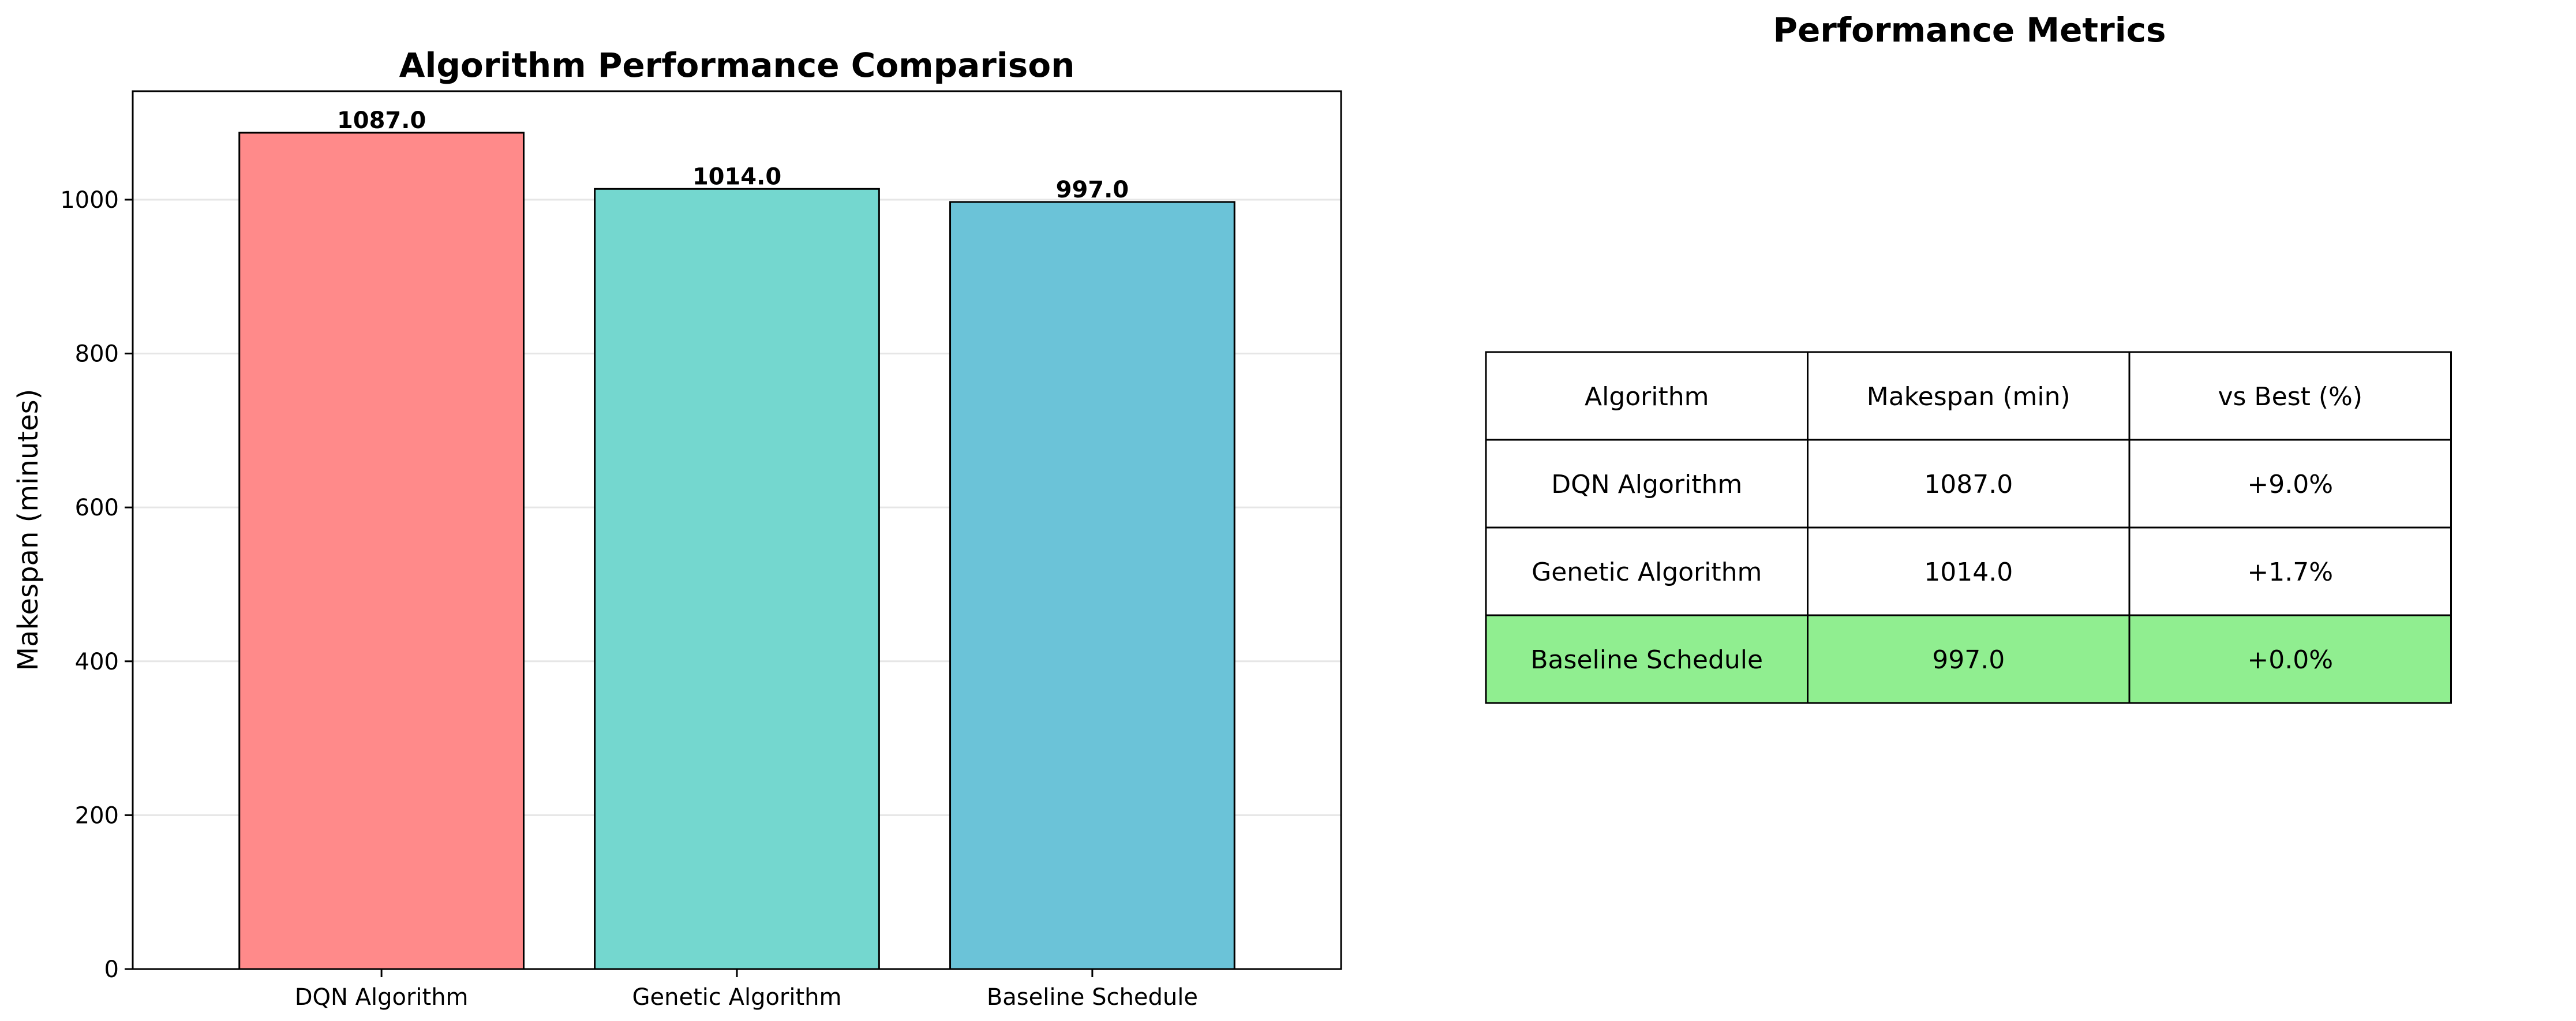 The image size is (2576, 1021). Describe the element at coordinates (737, 998) in the screenshot. I see `x-tick-label: Genetic Algorithm` at that location.